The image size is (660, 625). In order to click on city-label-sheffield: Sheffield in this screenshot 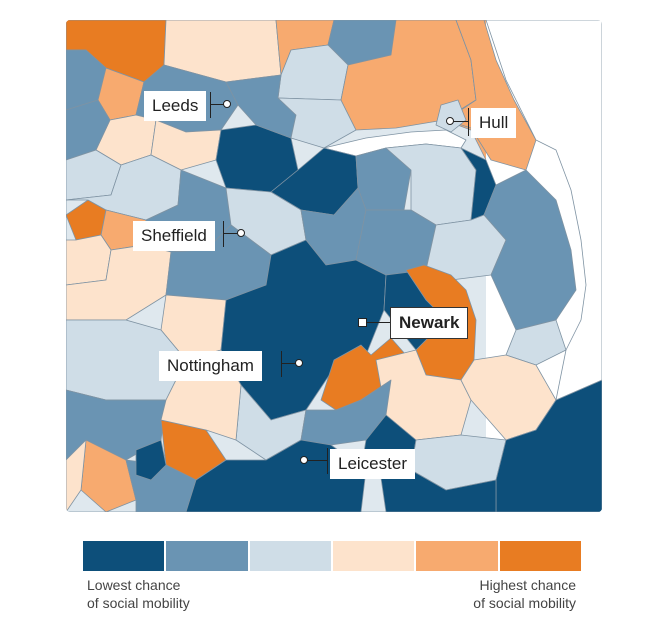, I will do `click(174, 236)`.